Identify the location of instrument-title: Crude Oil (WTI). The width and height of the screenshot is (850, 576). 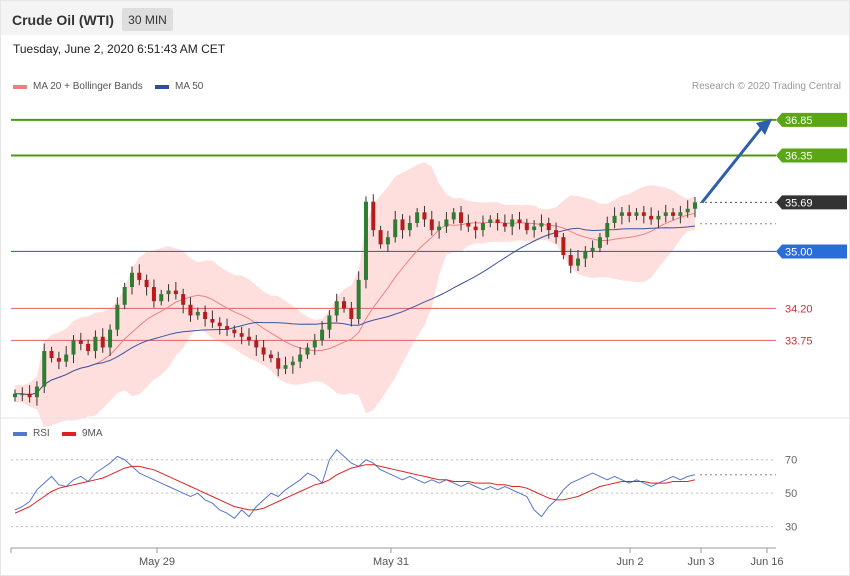
(63, 20).